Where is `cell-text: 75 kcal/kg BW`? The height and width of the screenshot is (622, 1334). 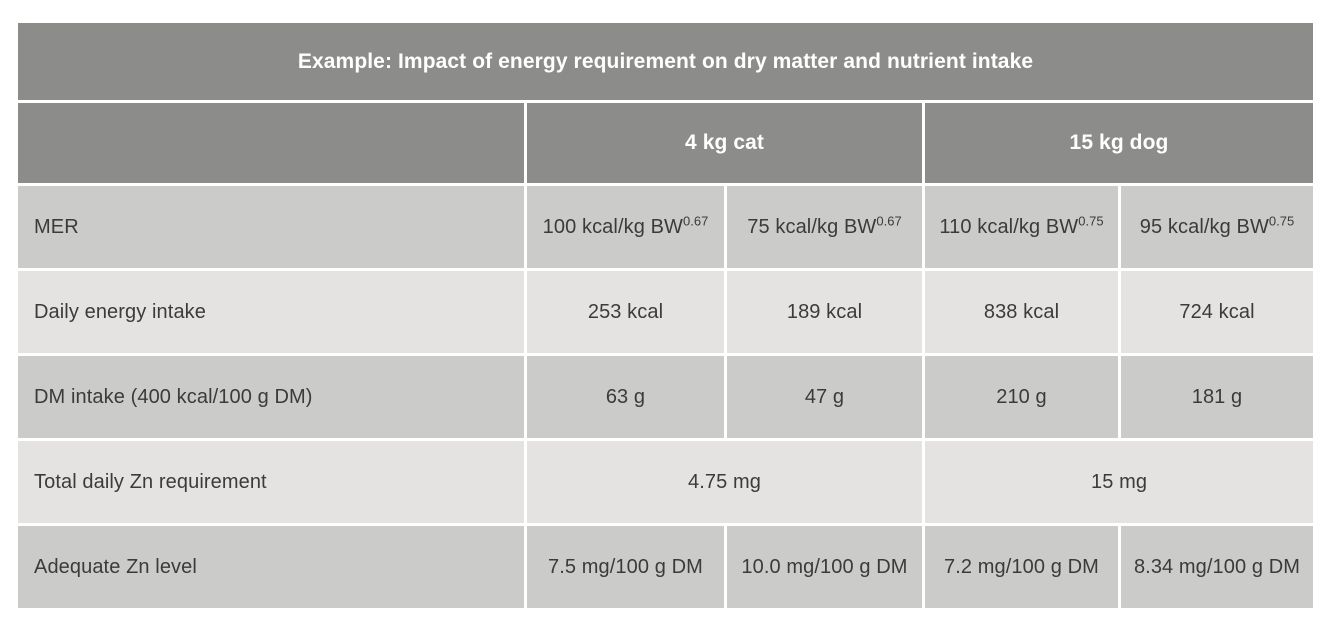
cell-text: 75 kcal/kg BW is located at coordinates (812, 226).